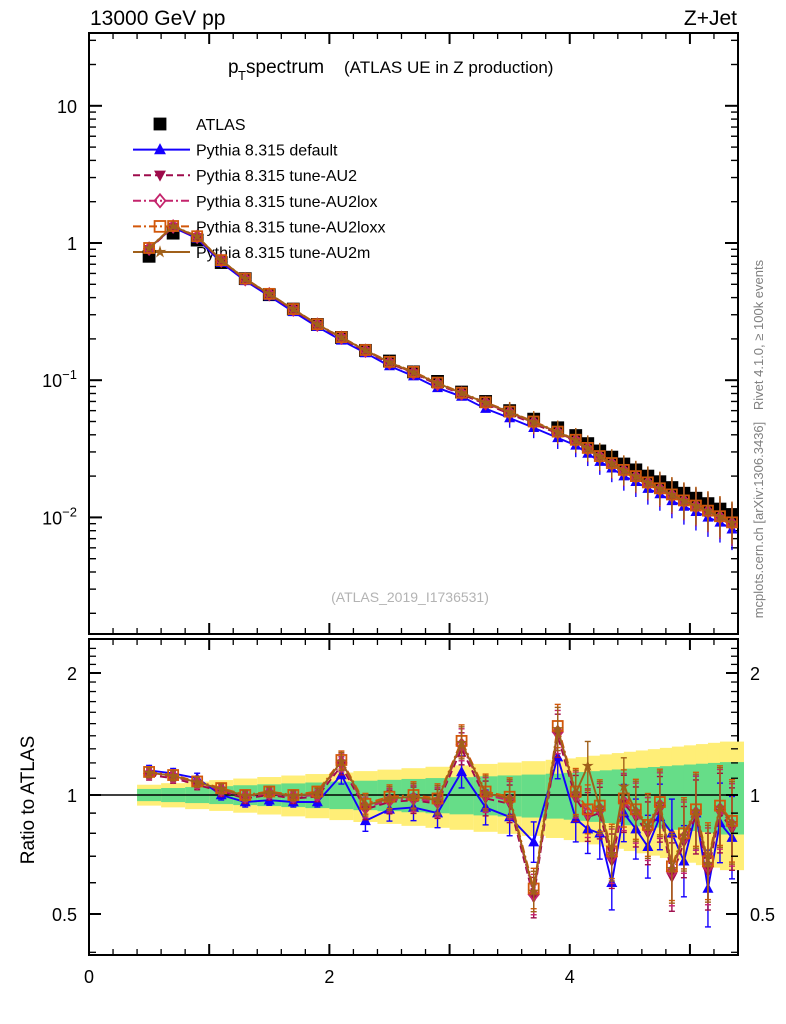 The image size is (786, 1024). Describe the element at coordinates (89, 977) in the screenshot. I see `x-tick-label: 0` at that location.